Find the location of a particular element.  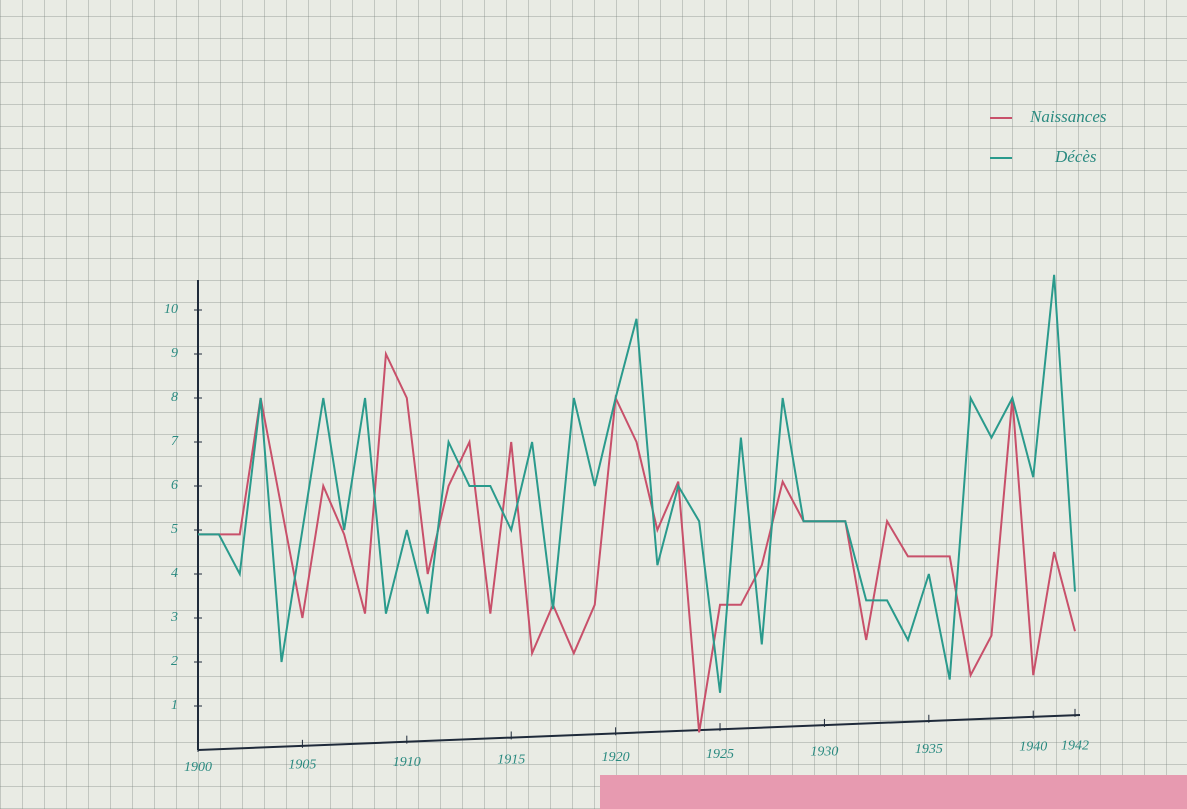

x-tick-label: 1910 is located at coordinates (407, 762).